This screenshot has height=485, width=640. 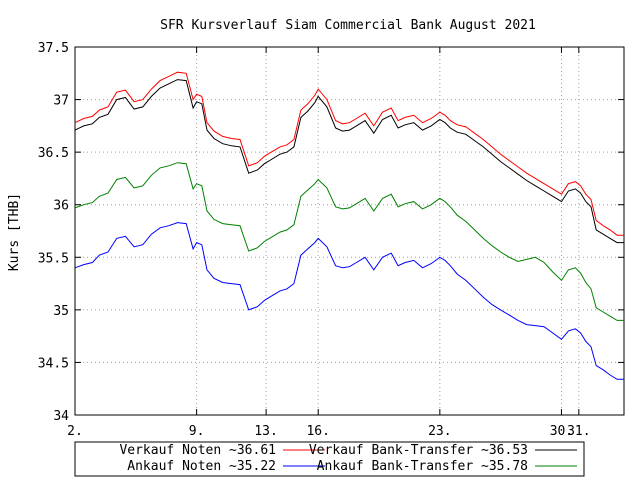 What do you see at coordinates (53, 363) in the screenshot?
I see `y-tick-label: 34.5` at bounding box center [53, 363].